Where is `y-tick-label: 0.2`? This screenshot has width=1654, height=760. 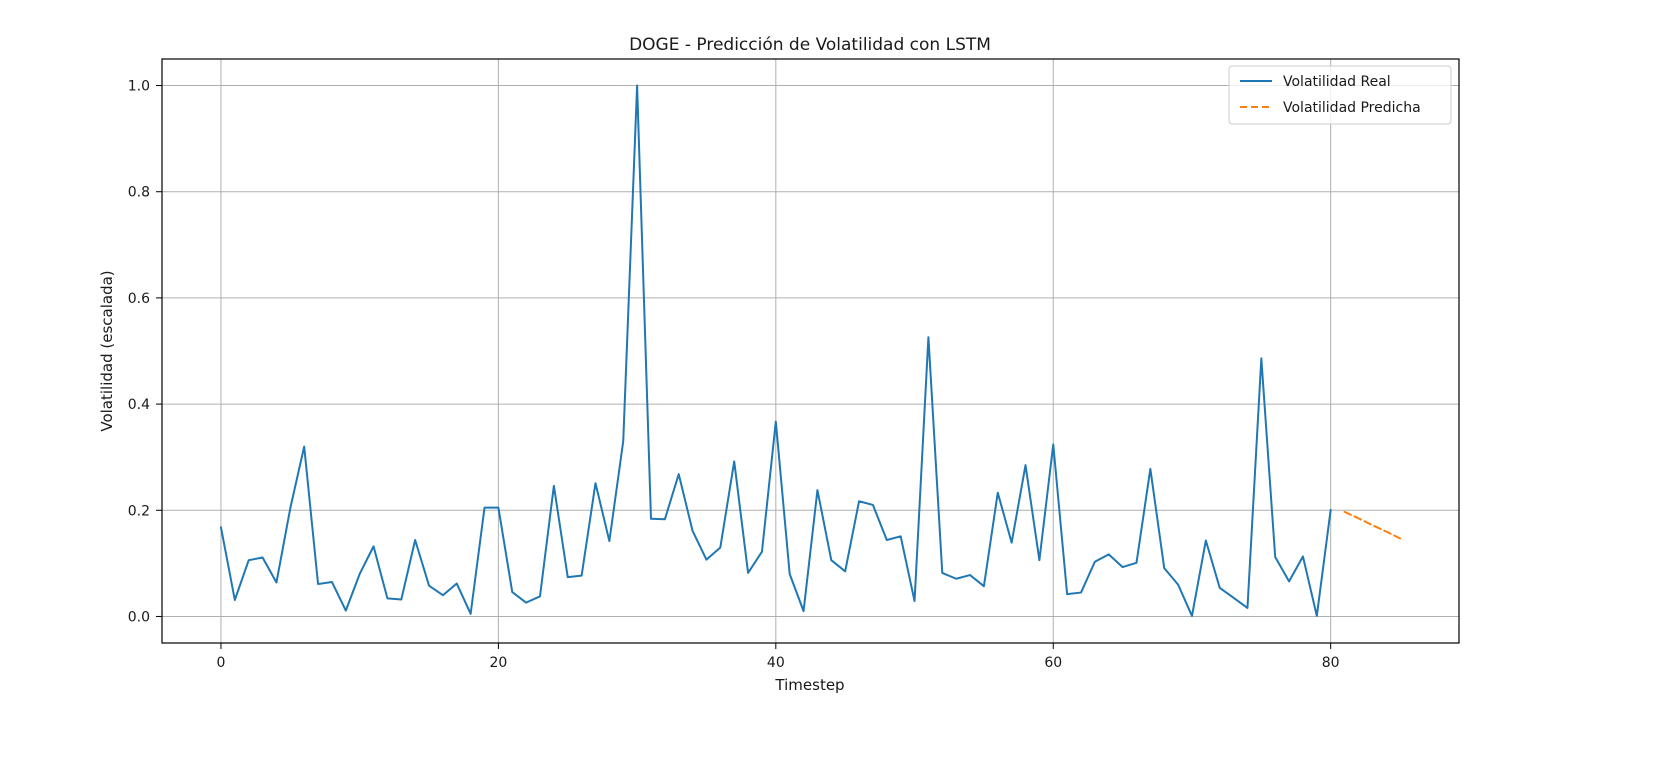 y-tick-label: 0.2 is located at coordinates (139, 511).